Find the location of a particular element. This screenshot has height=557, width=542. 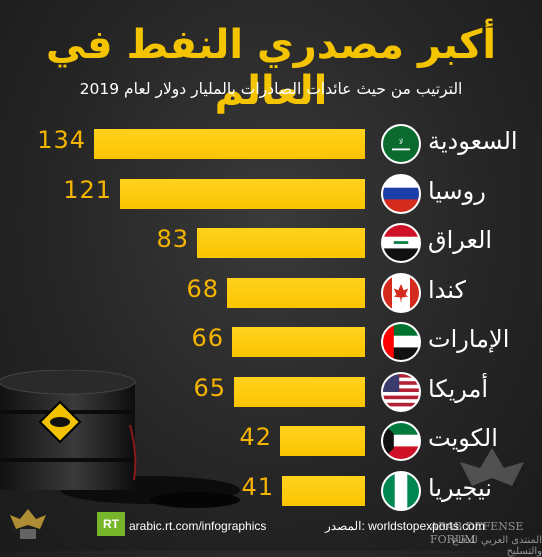

bar-row: 121 روسيا is located at coordinates (271, 193).